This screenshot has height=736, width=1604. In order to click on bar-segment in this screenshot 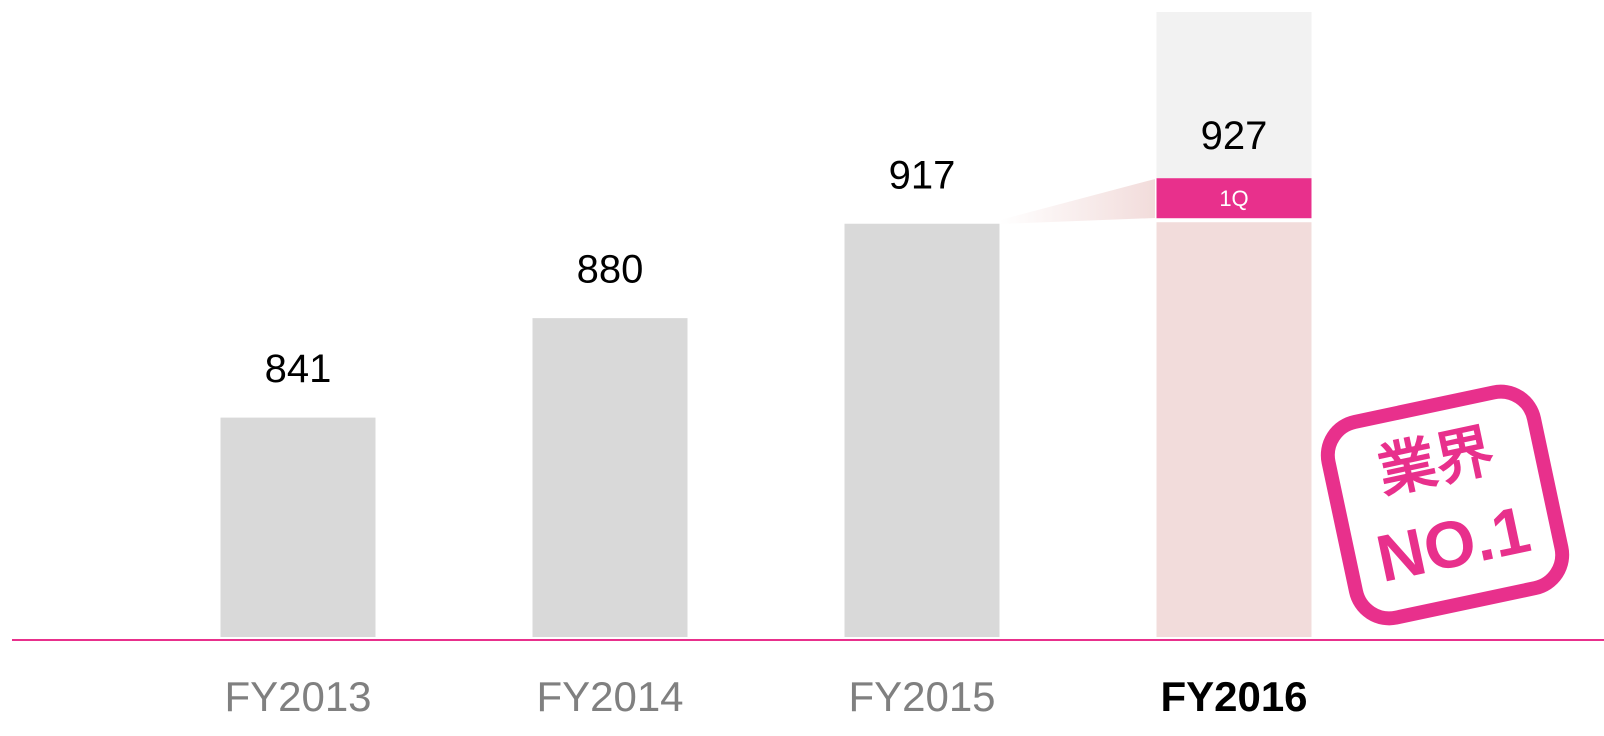, I will do `click(1234, 198)`.